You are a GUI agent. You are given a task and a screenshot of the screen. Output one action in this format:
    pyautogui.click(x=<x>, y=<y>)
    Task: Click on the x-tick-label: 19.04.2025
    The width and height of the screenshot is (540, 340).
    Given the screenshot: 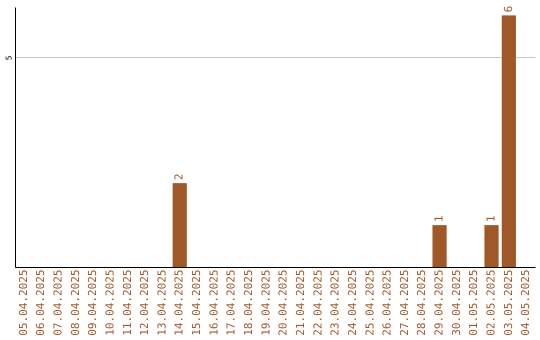 What is the action you would take?
    pyautogui.click(x=265, y=303)
    